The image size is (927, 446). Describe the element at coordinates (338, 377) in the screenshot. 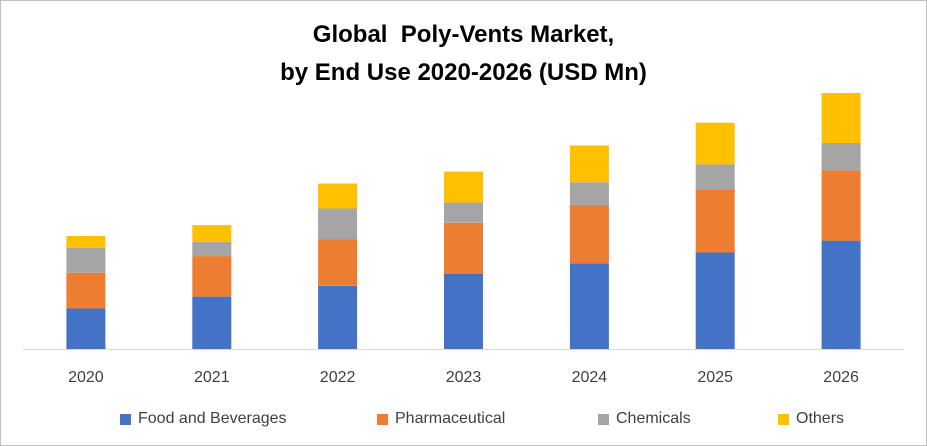

I see `x-tick-label-2022: 2022` at that location.